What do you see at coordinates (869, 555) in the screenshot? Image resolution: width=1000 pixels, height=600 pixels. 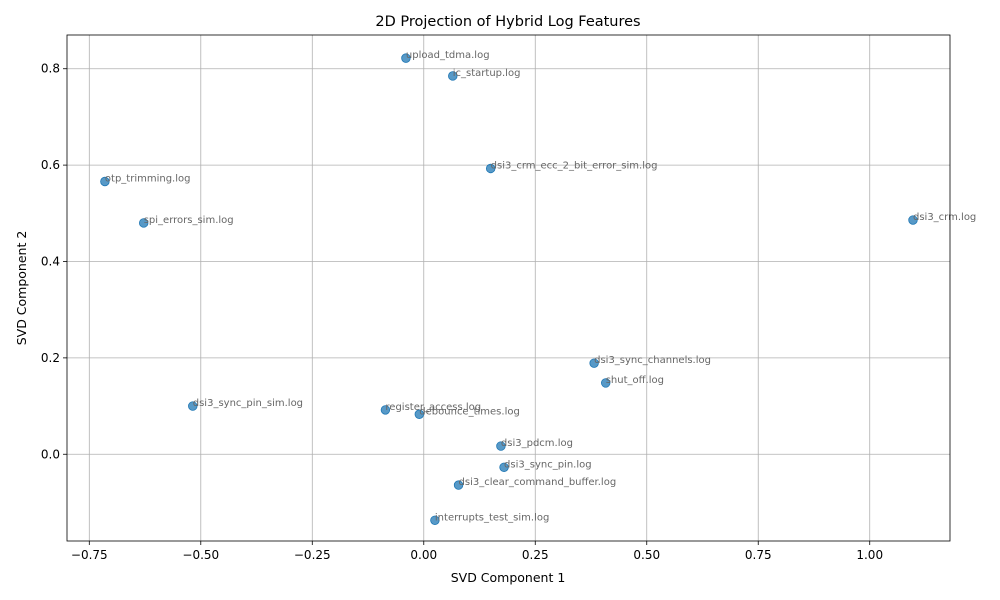 I see `x-tick-label: 1.00` at bounding box center [869, 555].